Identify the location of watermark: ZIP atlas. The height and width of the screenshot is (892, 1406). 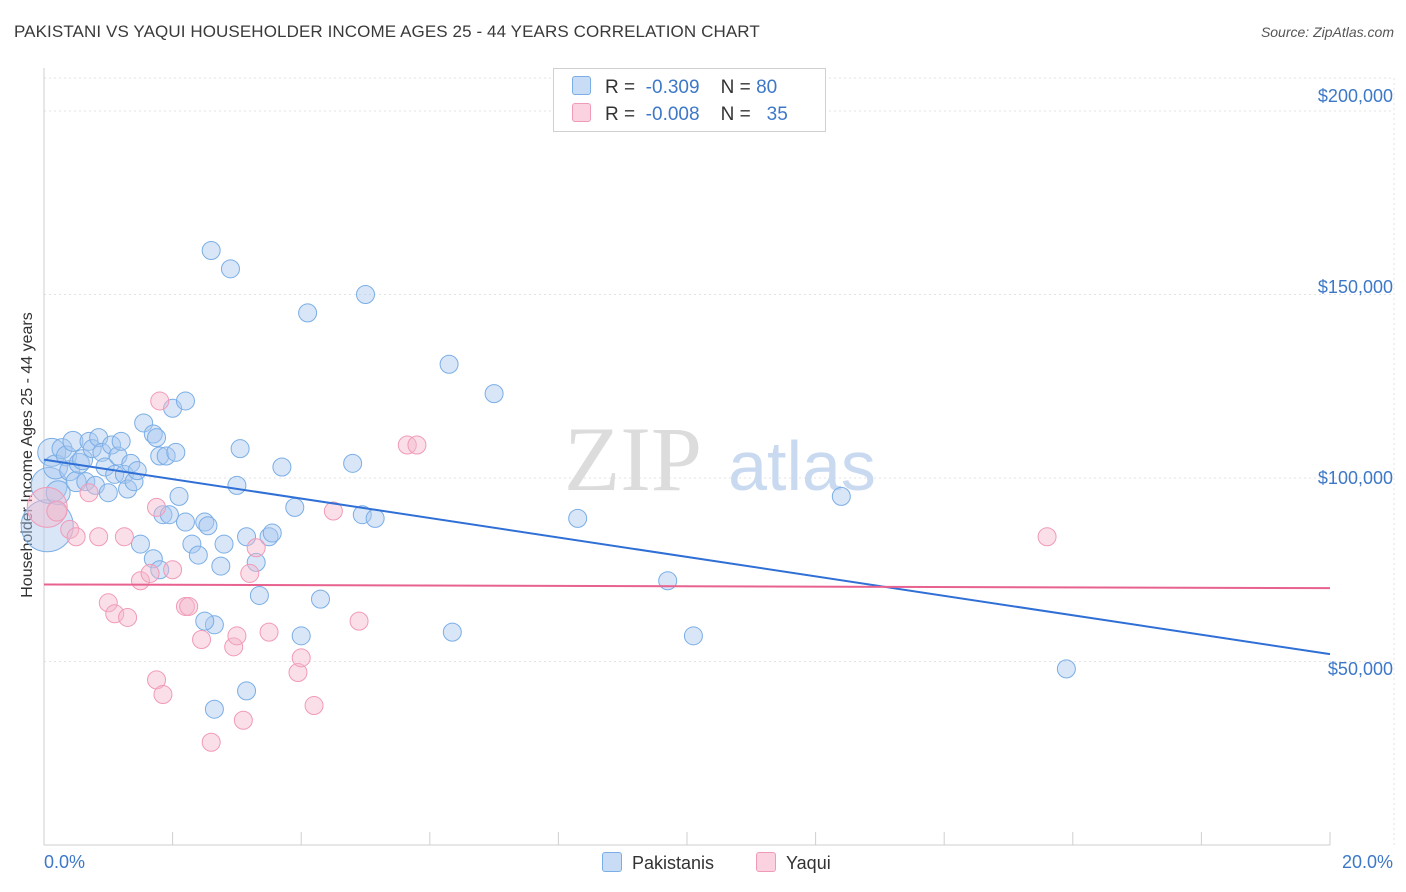
(720, 459).